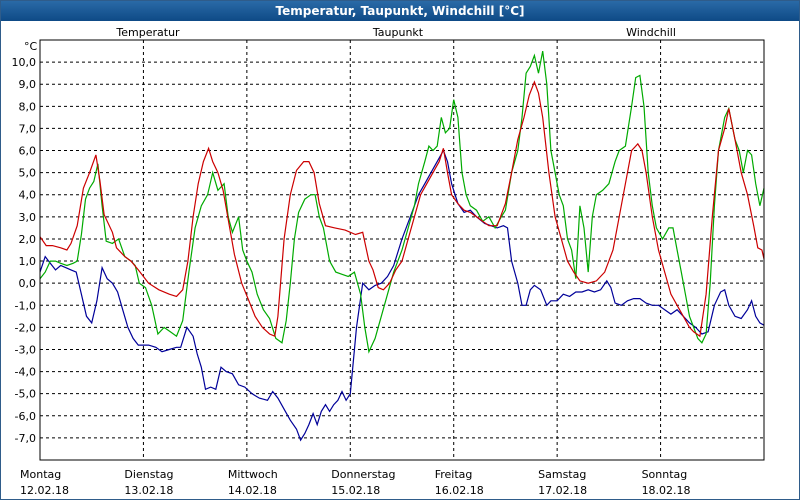 This screenshot has width=800, height=500. Describe the element at coordinates (148, 474) in the screenshot. I see `x-tick-day-label: Dienstag` at that location.